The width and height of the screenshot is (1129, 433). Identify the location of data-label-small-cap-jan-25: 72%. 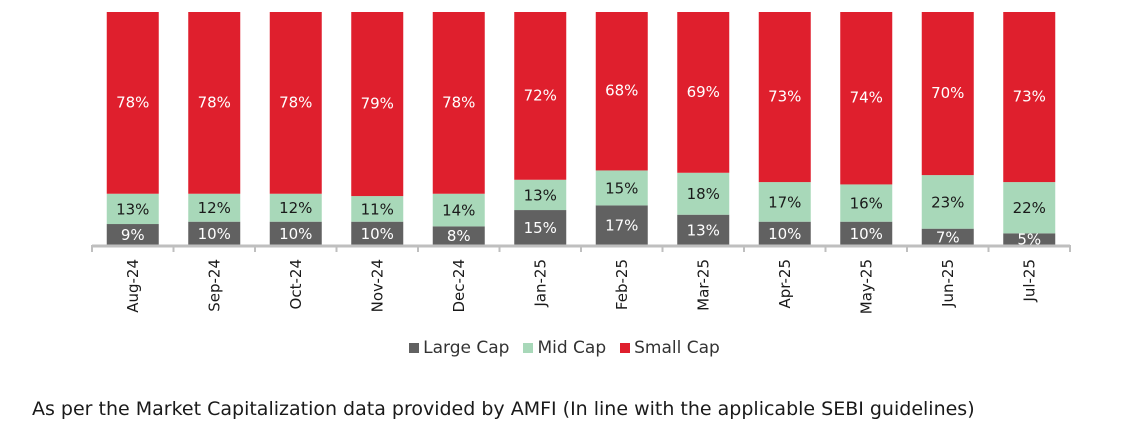
(540, 95).